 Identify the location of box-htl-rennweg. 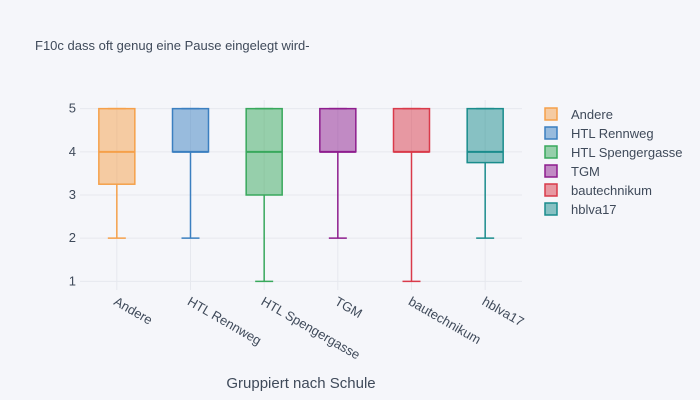
(190, 173).